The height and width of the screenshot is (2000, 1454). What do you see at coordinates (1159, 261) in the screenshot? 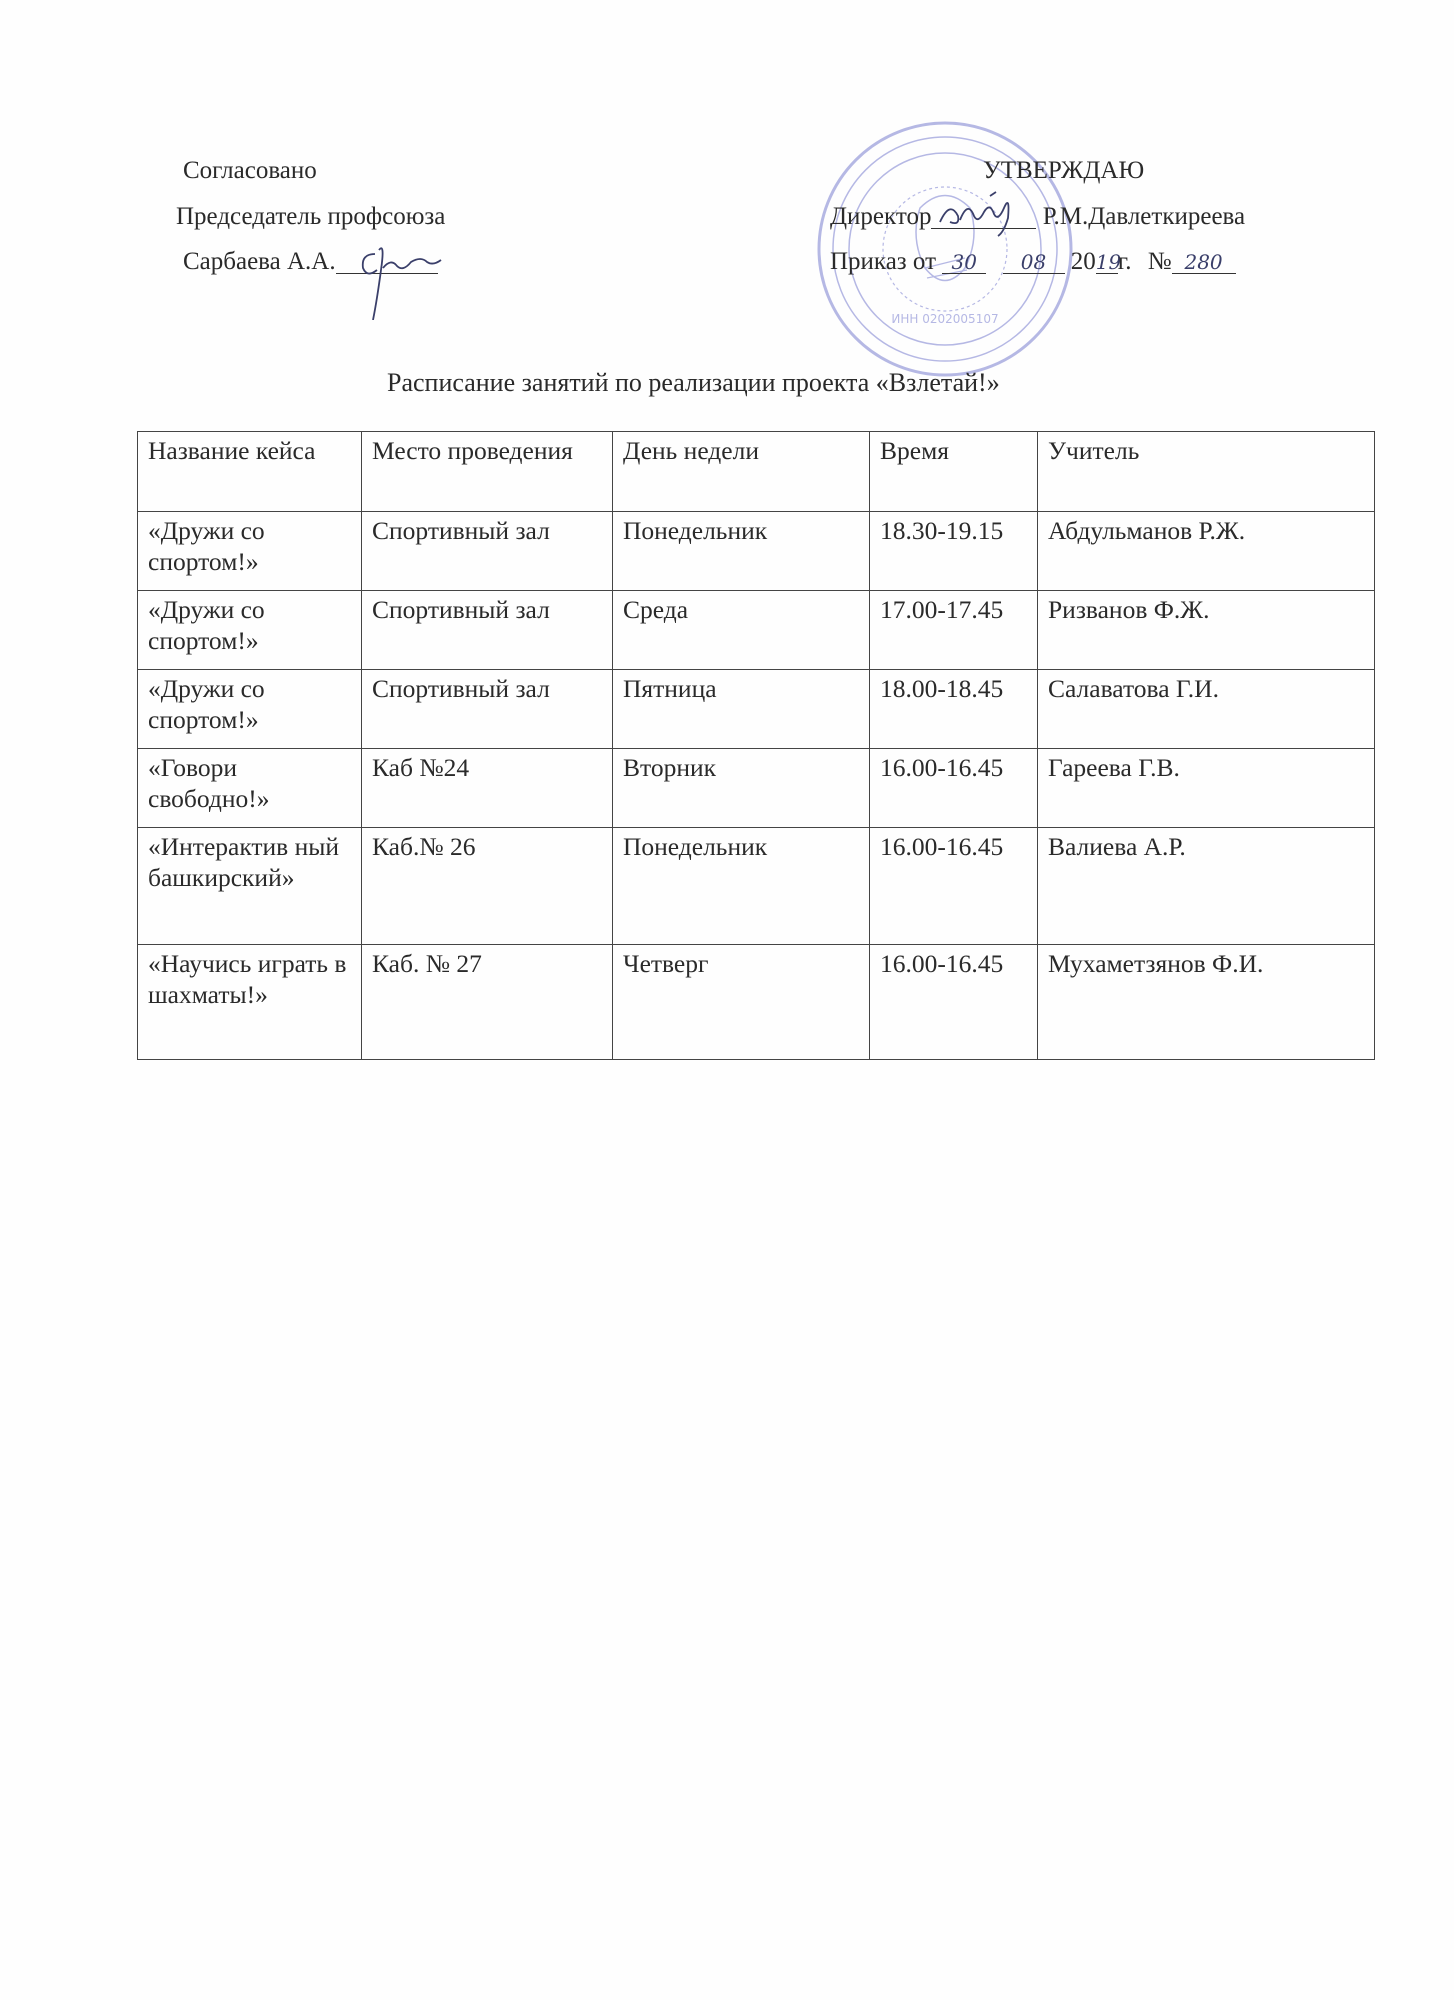
I see `order-number-label: №` at bounding box center [1159, 261].